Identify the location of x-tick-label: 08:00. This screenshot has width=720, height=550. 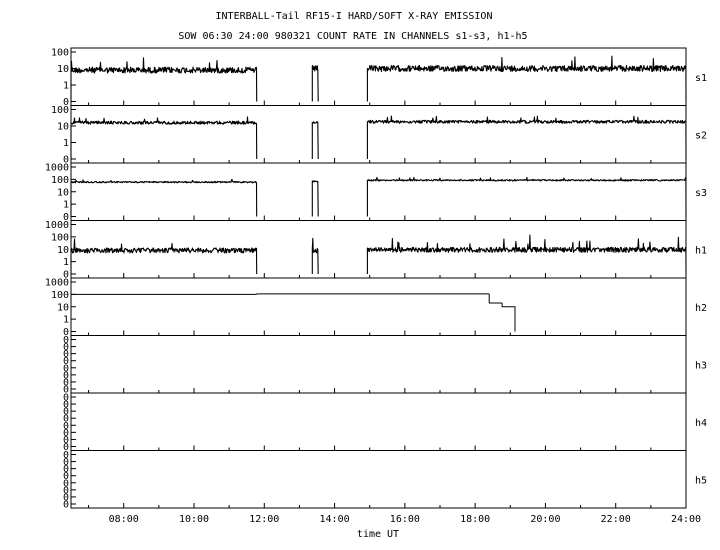
(124, 519).